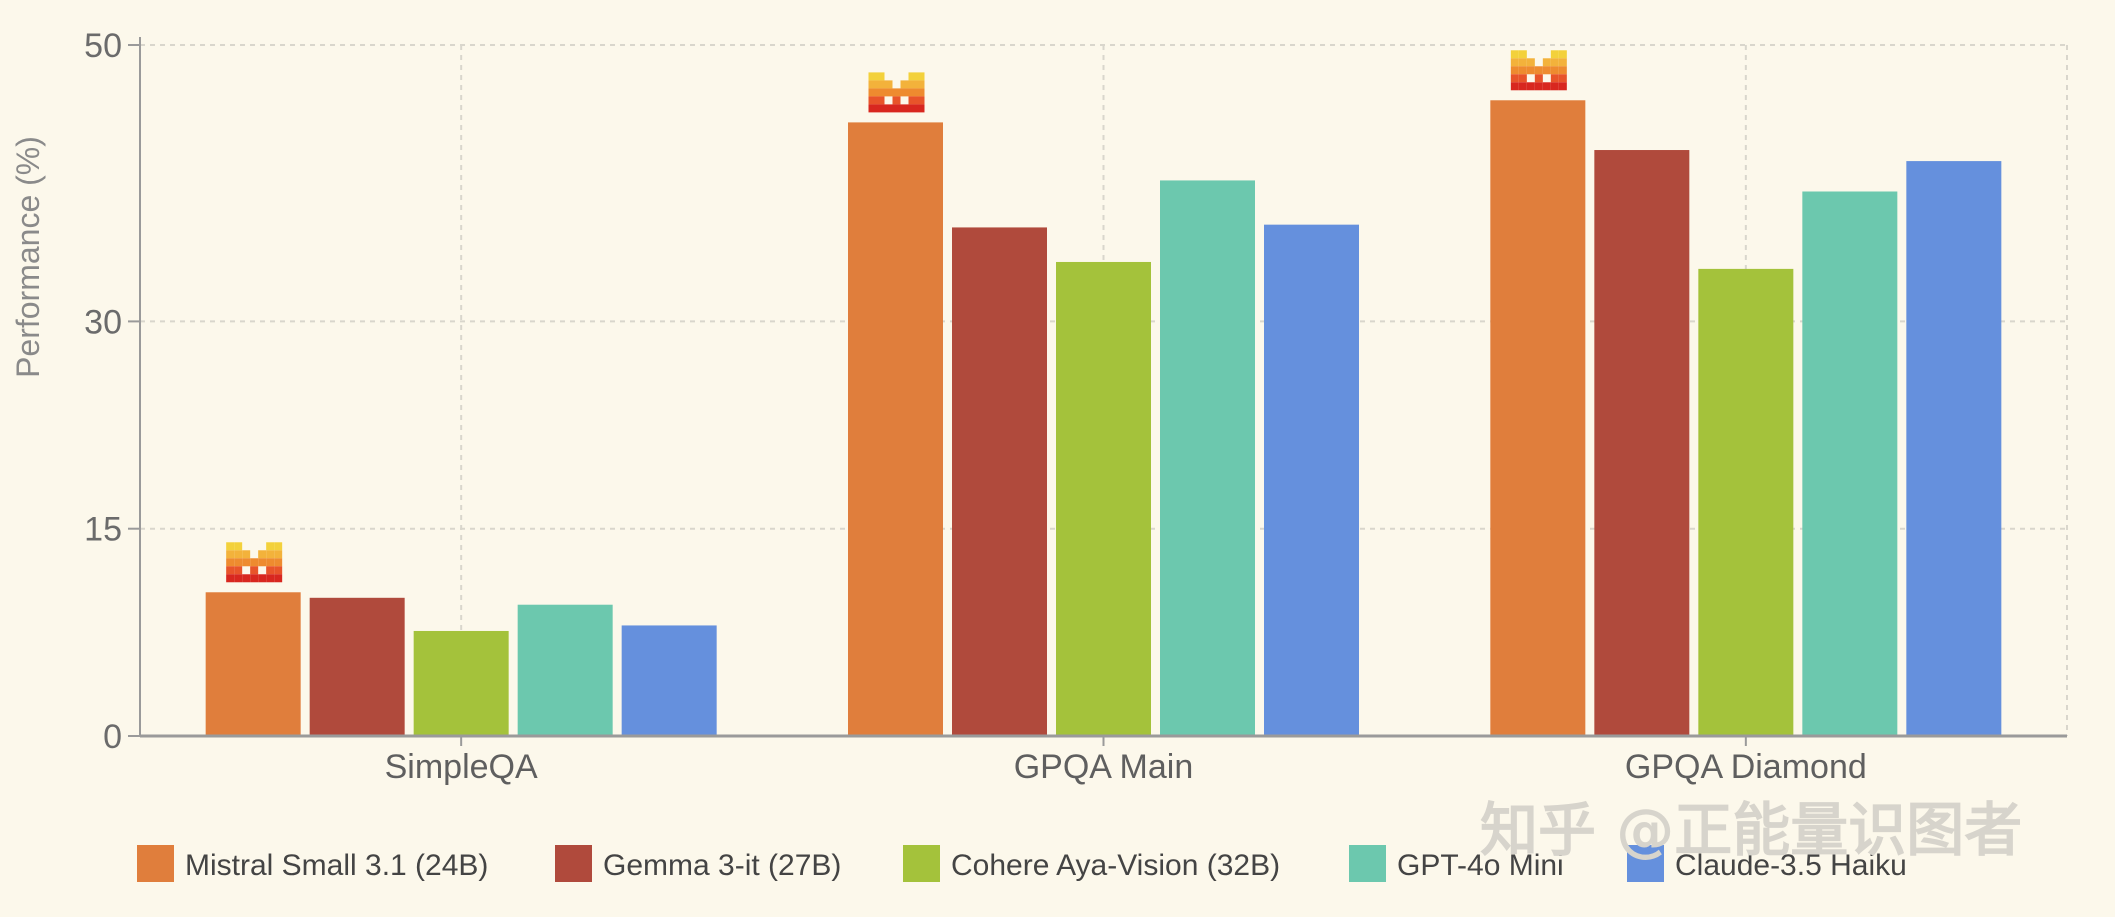  What do you see at coordinates (1104, 767) in the screenshot?
I see `x-category-label: GPQA Main` at bounding box center [1104, 767].